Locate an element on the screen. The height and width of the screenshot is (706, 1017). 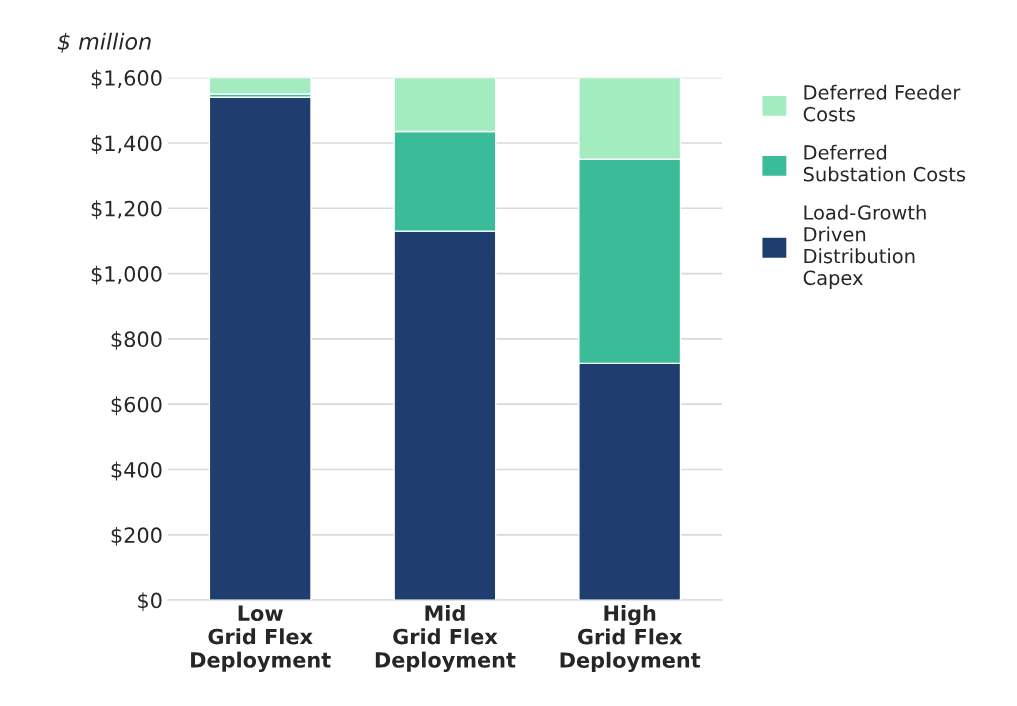
y-tick-label: $1,000 is located at coordinates (126, 275).